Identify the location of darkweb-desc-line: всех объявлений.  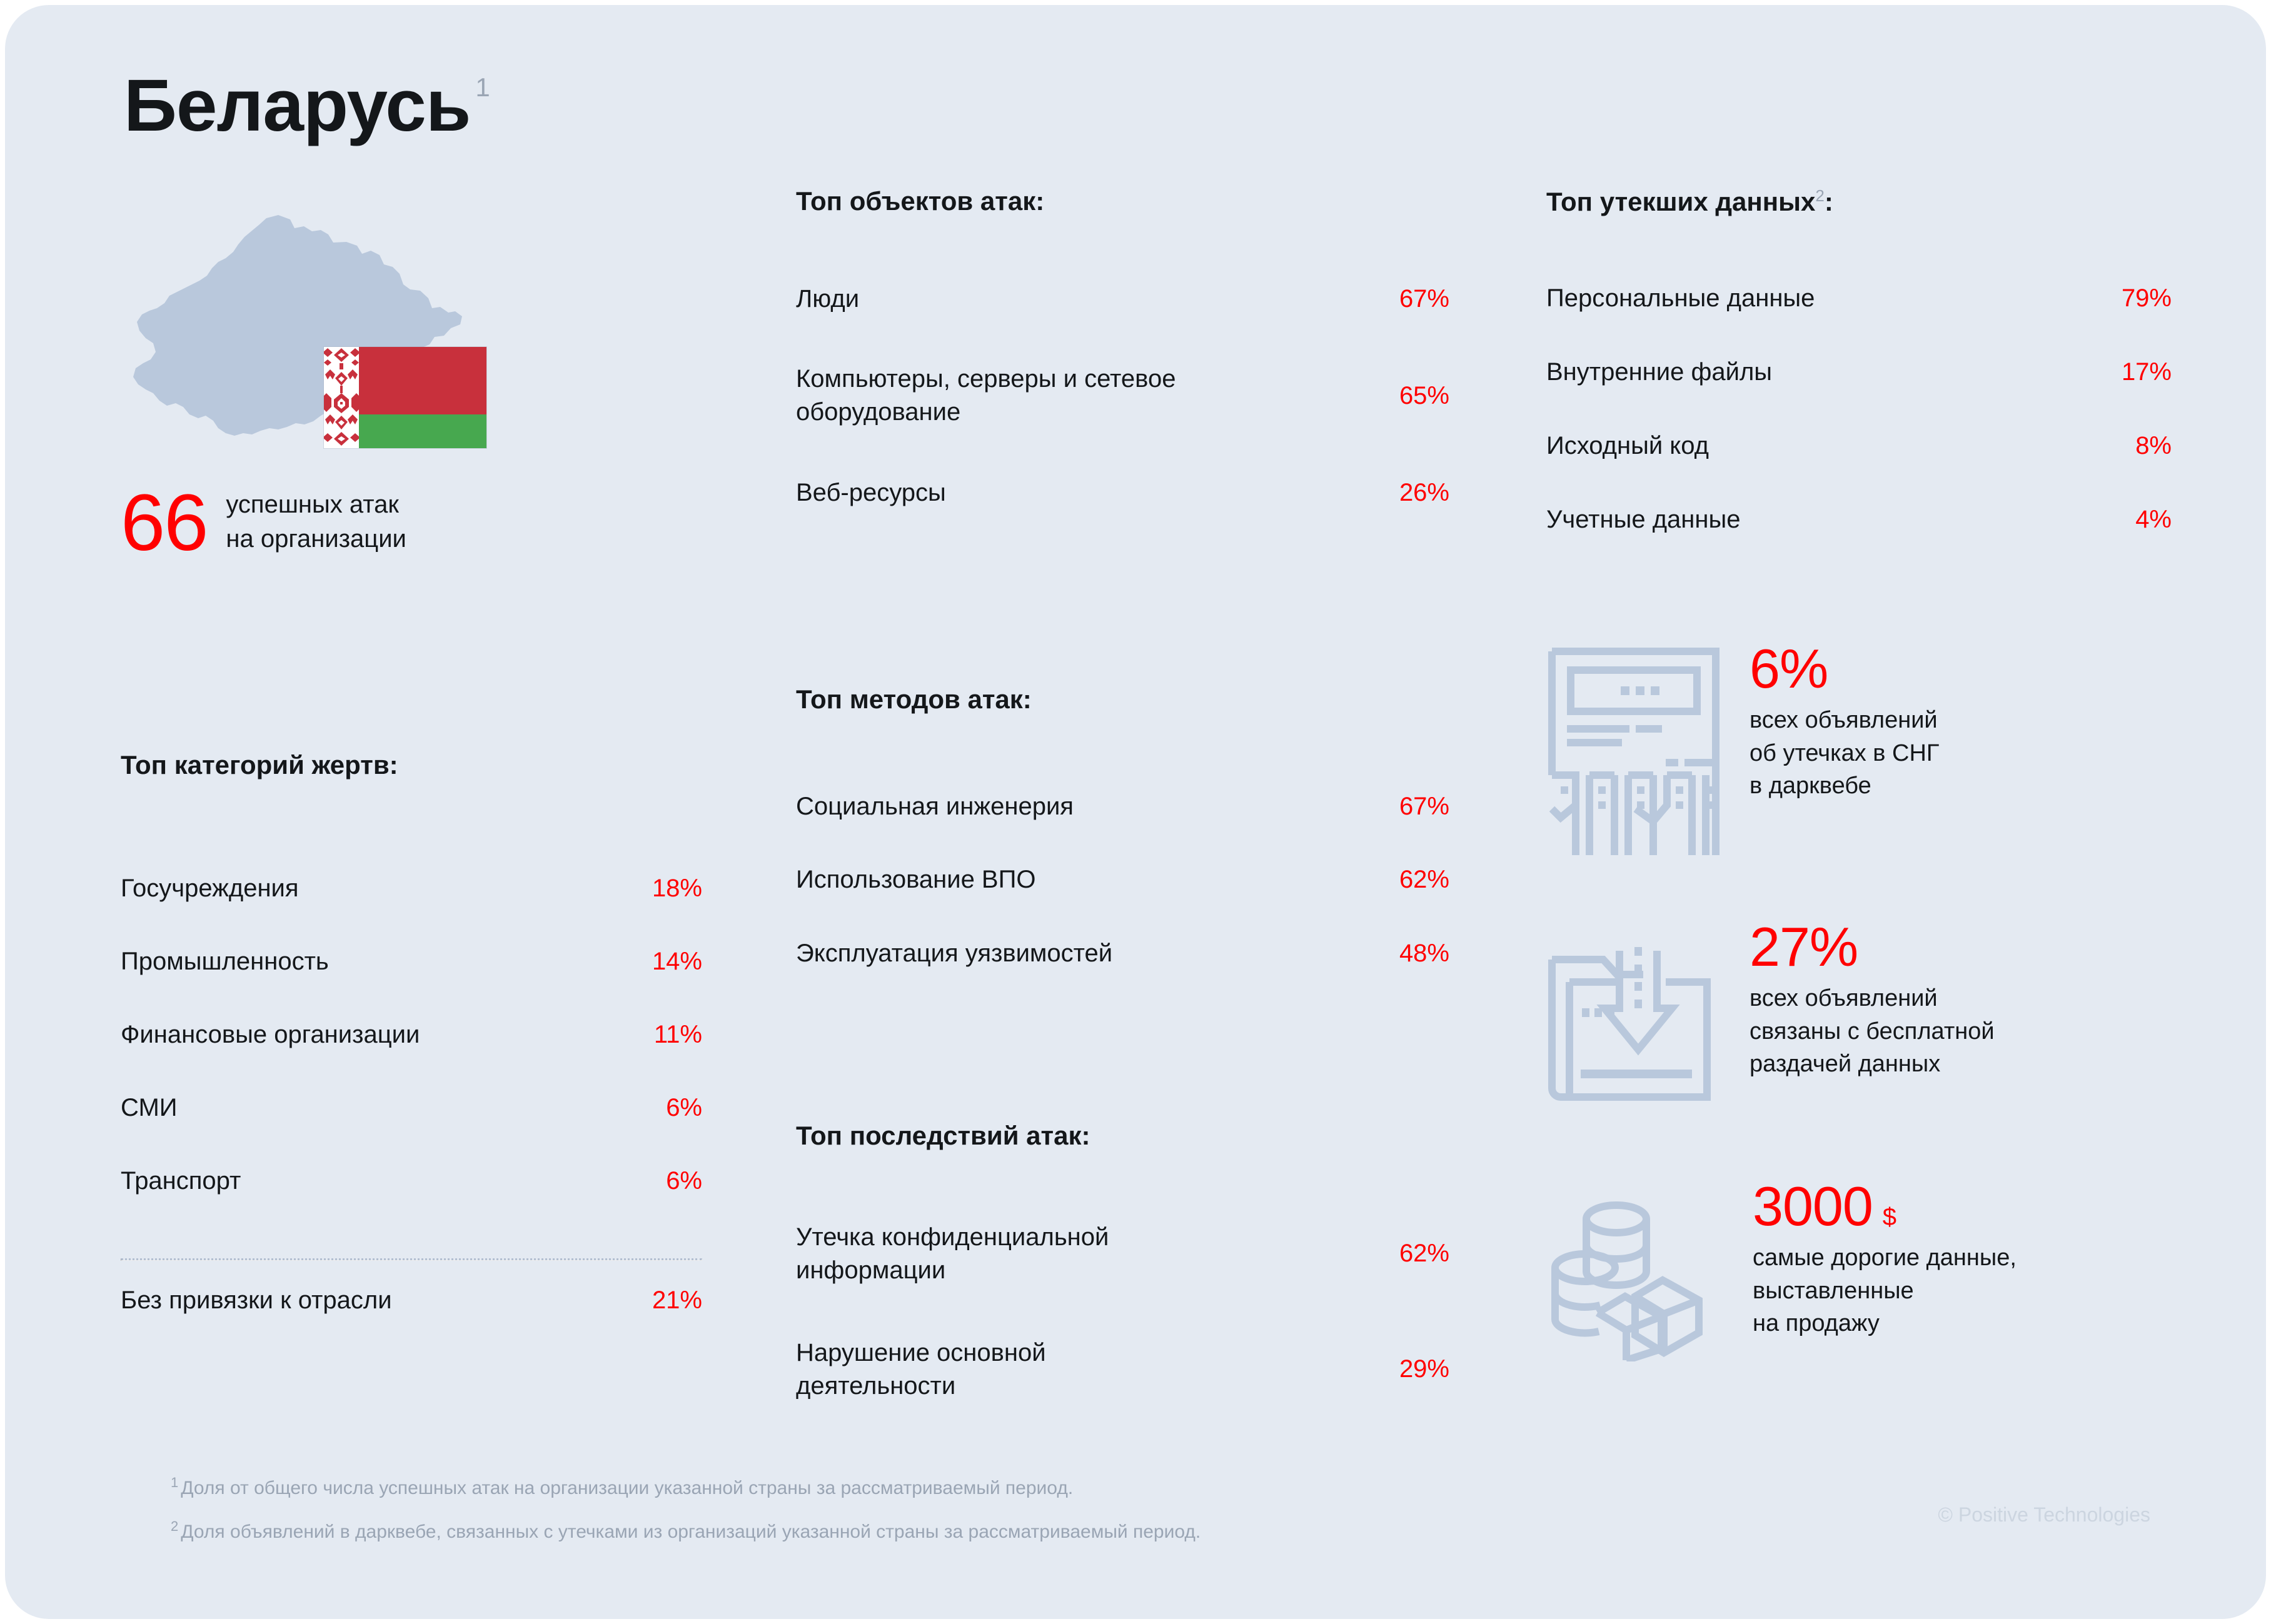
(1844, 998).